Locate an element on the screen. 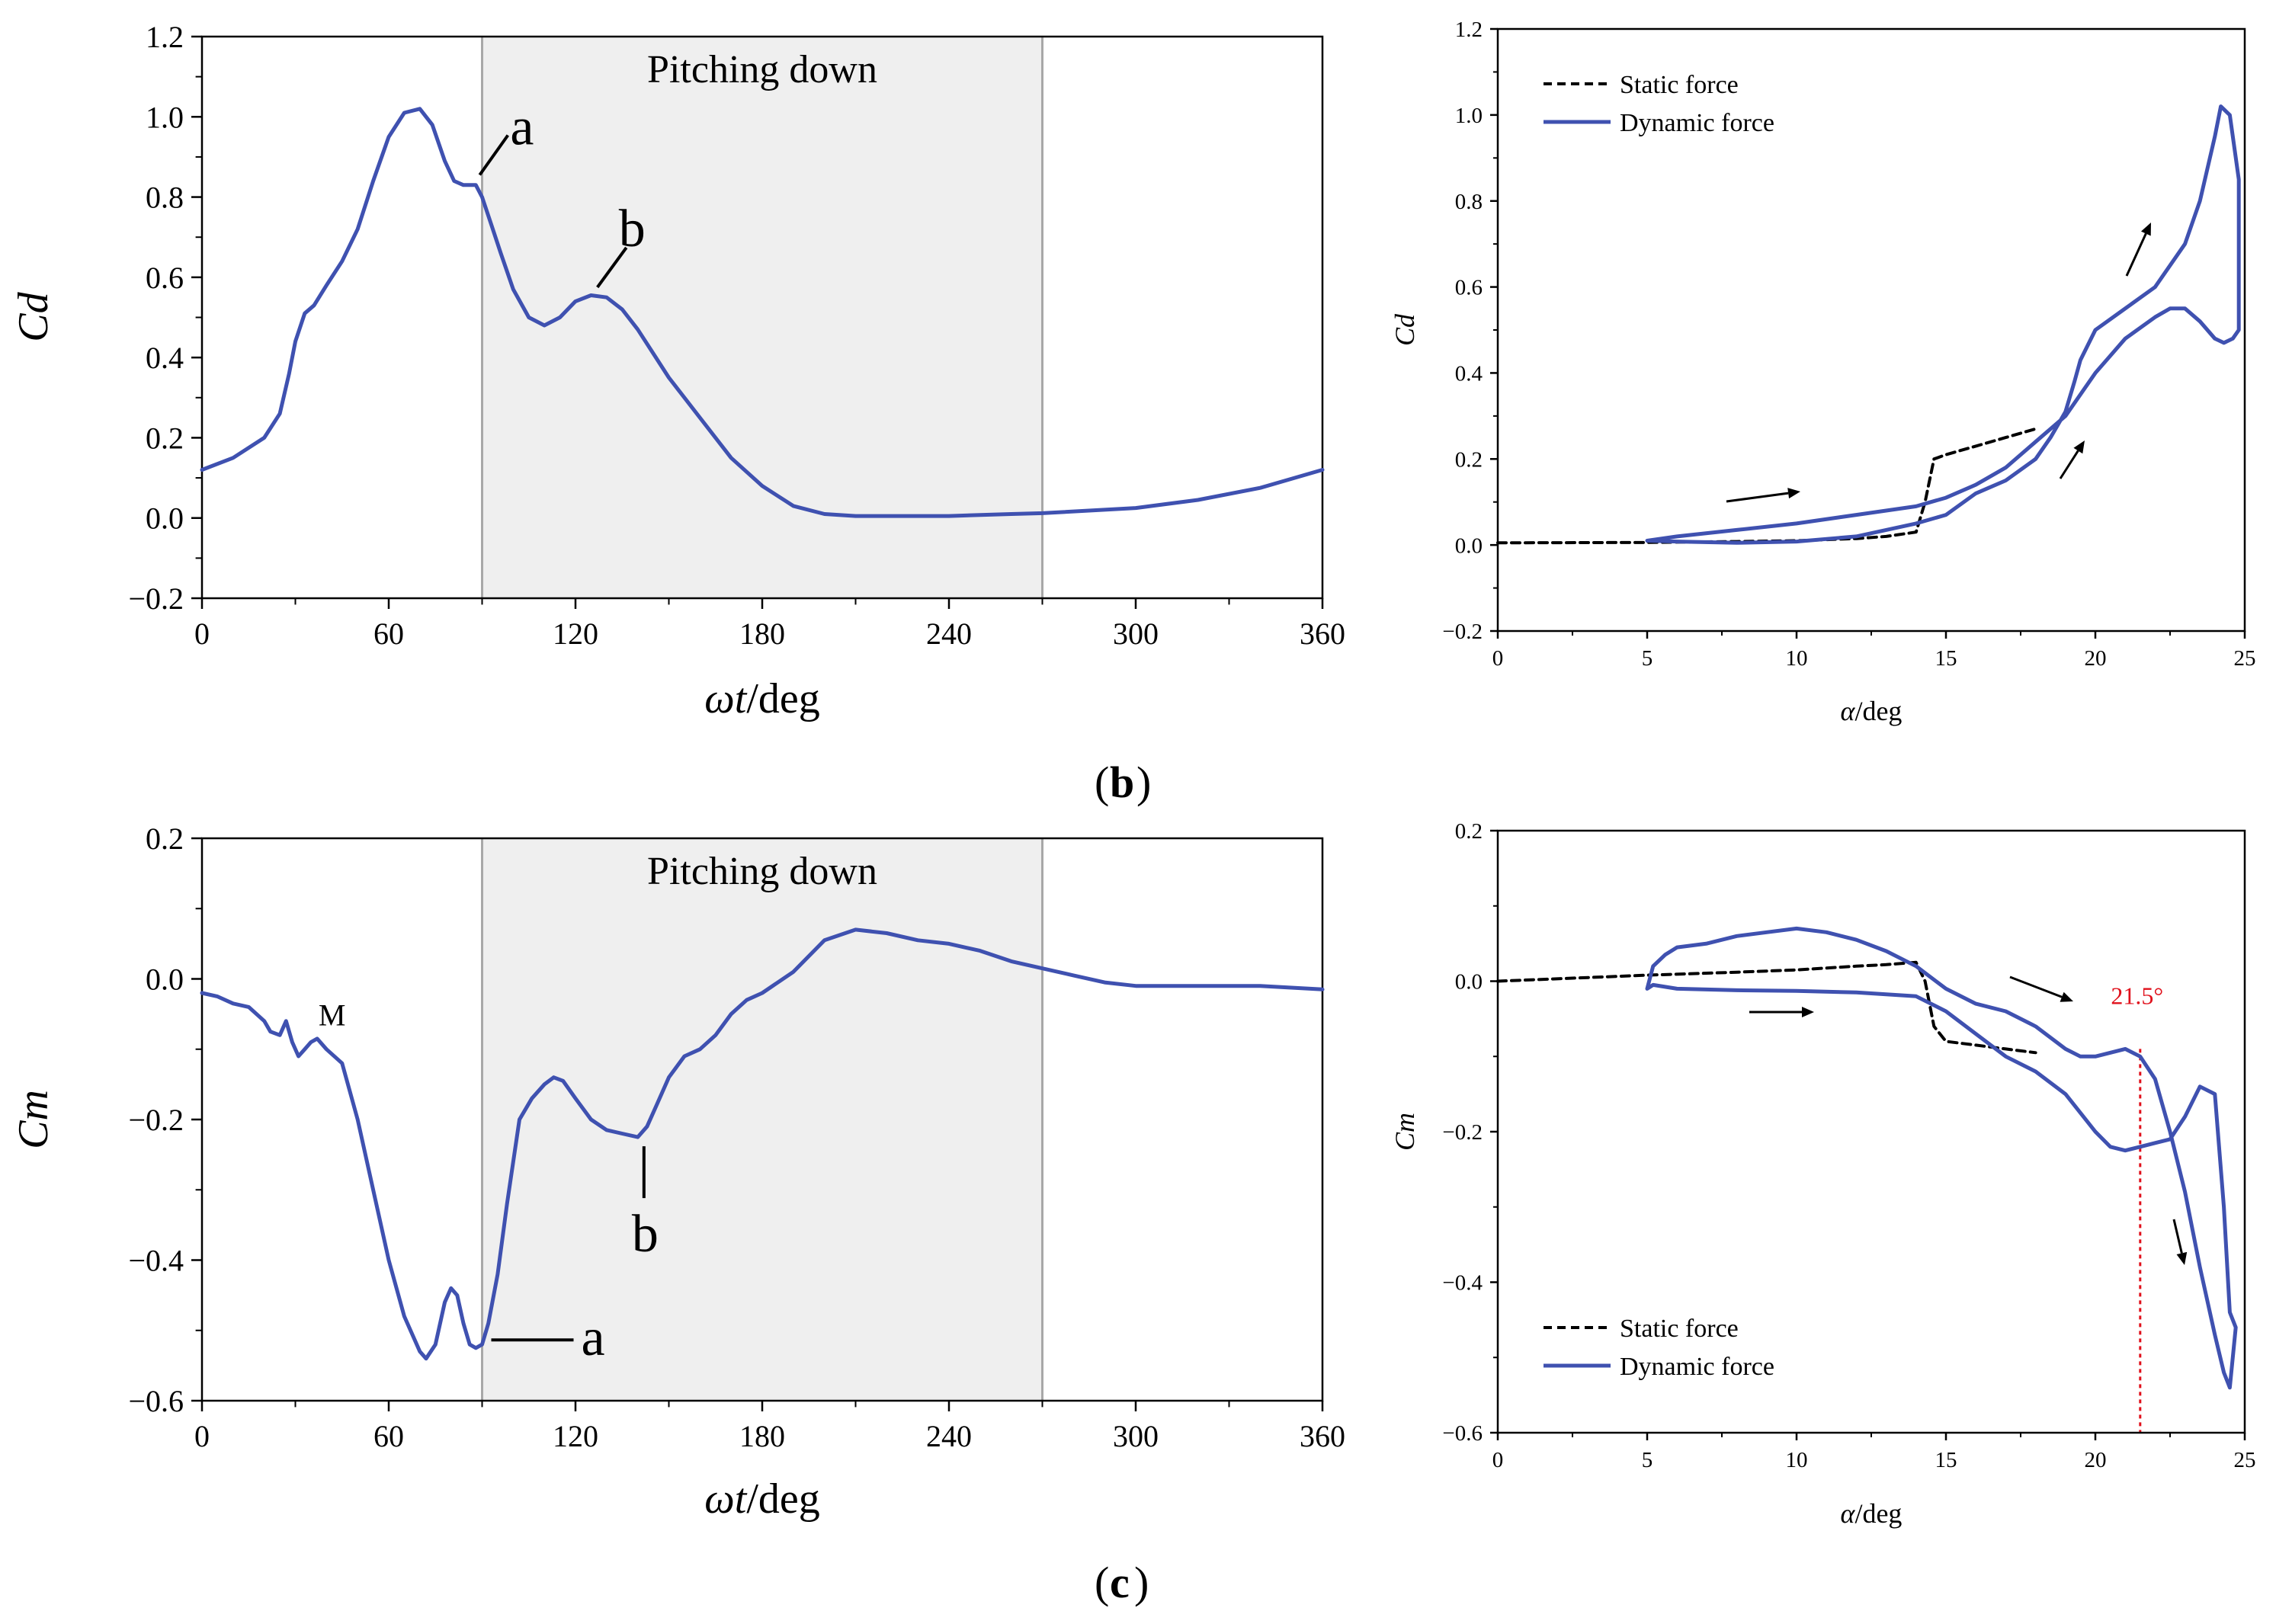 The image size is (2276, 1624). panel-label-c: c is located at coordinates (1120, 1582).